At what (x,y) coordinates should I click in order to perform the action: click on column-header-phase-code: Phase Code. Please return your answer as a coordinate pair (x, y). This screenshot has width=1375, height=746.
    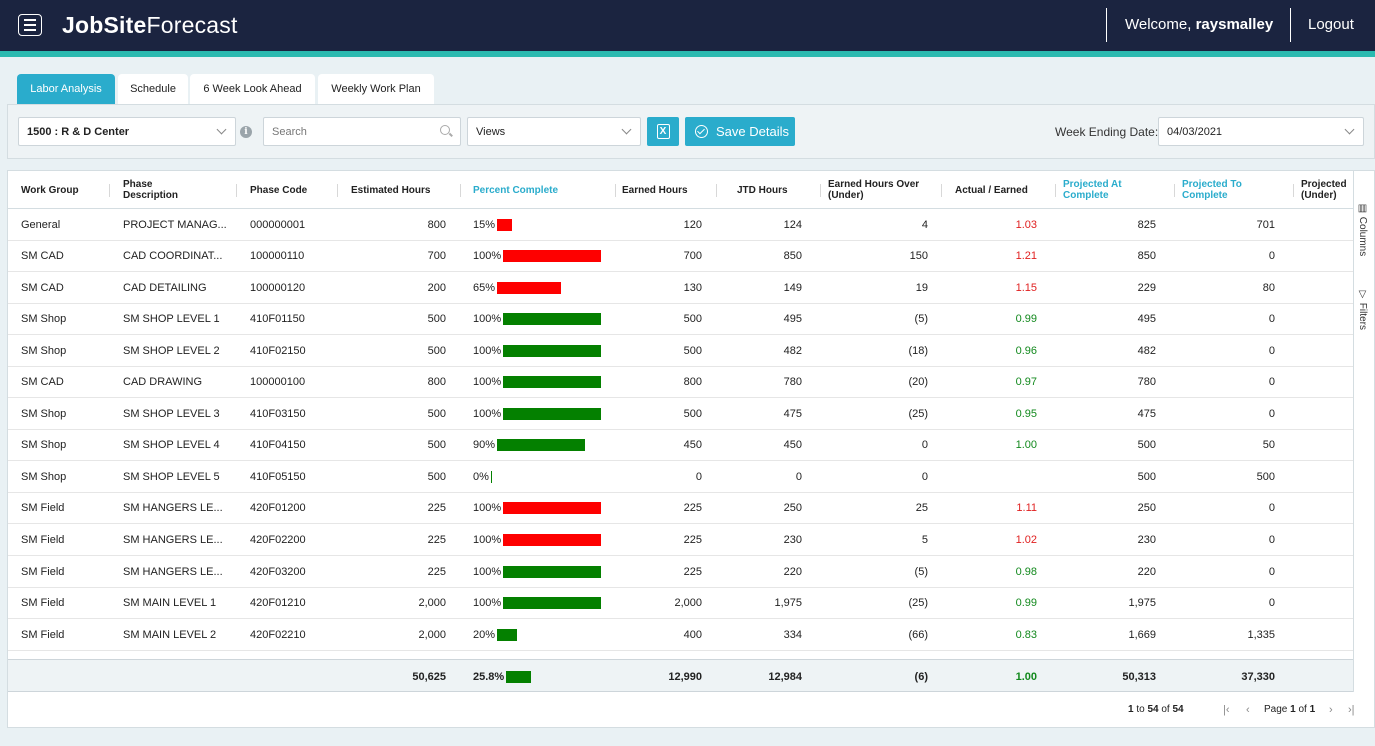
    Looking at the image, I should click on (279, 190).